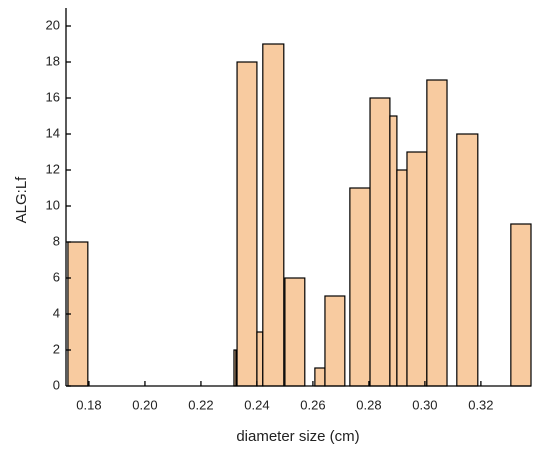 Image resolution: width=550 pixels, height=453 pixels. I want to click on y-tick-label: 10, so click(53, 204).